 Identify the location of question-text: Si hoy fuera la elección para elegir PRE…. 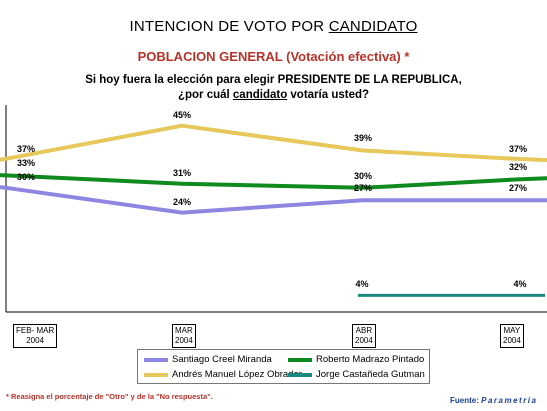
(273, 88).